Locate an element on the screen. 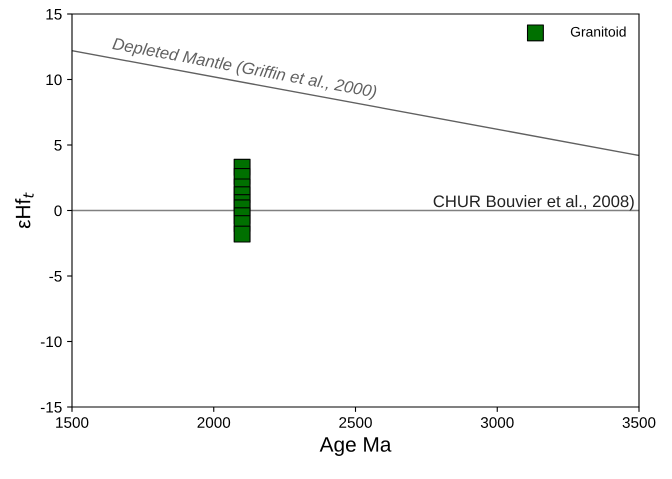  x-axis-title: Age Ma is located at coordinates (356, 446).